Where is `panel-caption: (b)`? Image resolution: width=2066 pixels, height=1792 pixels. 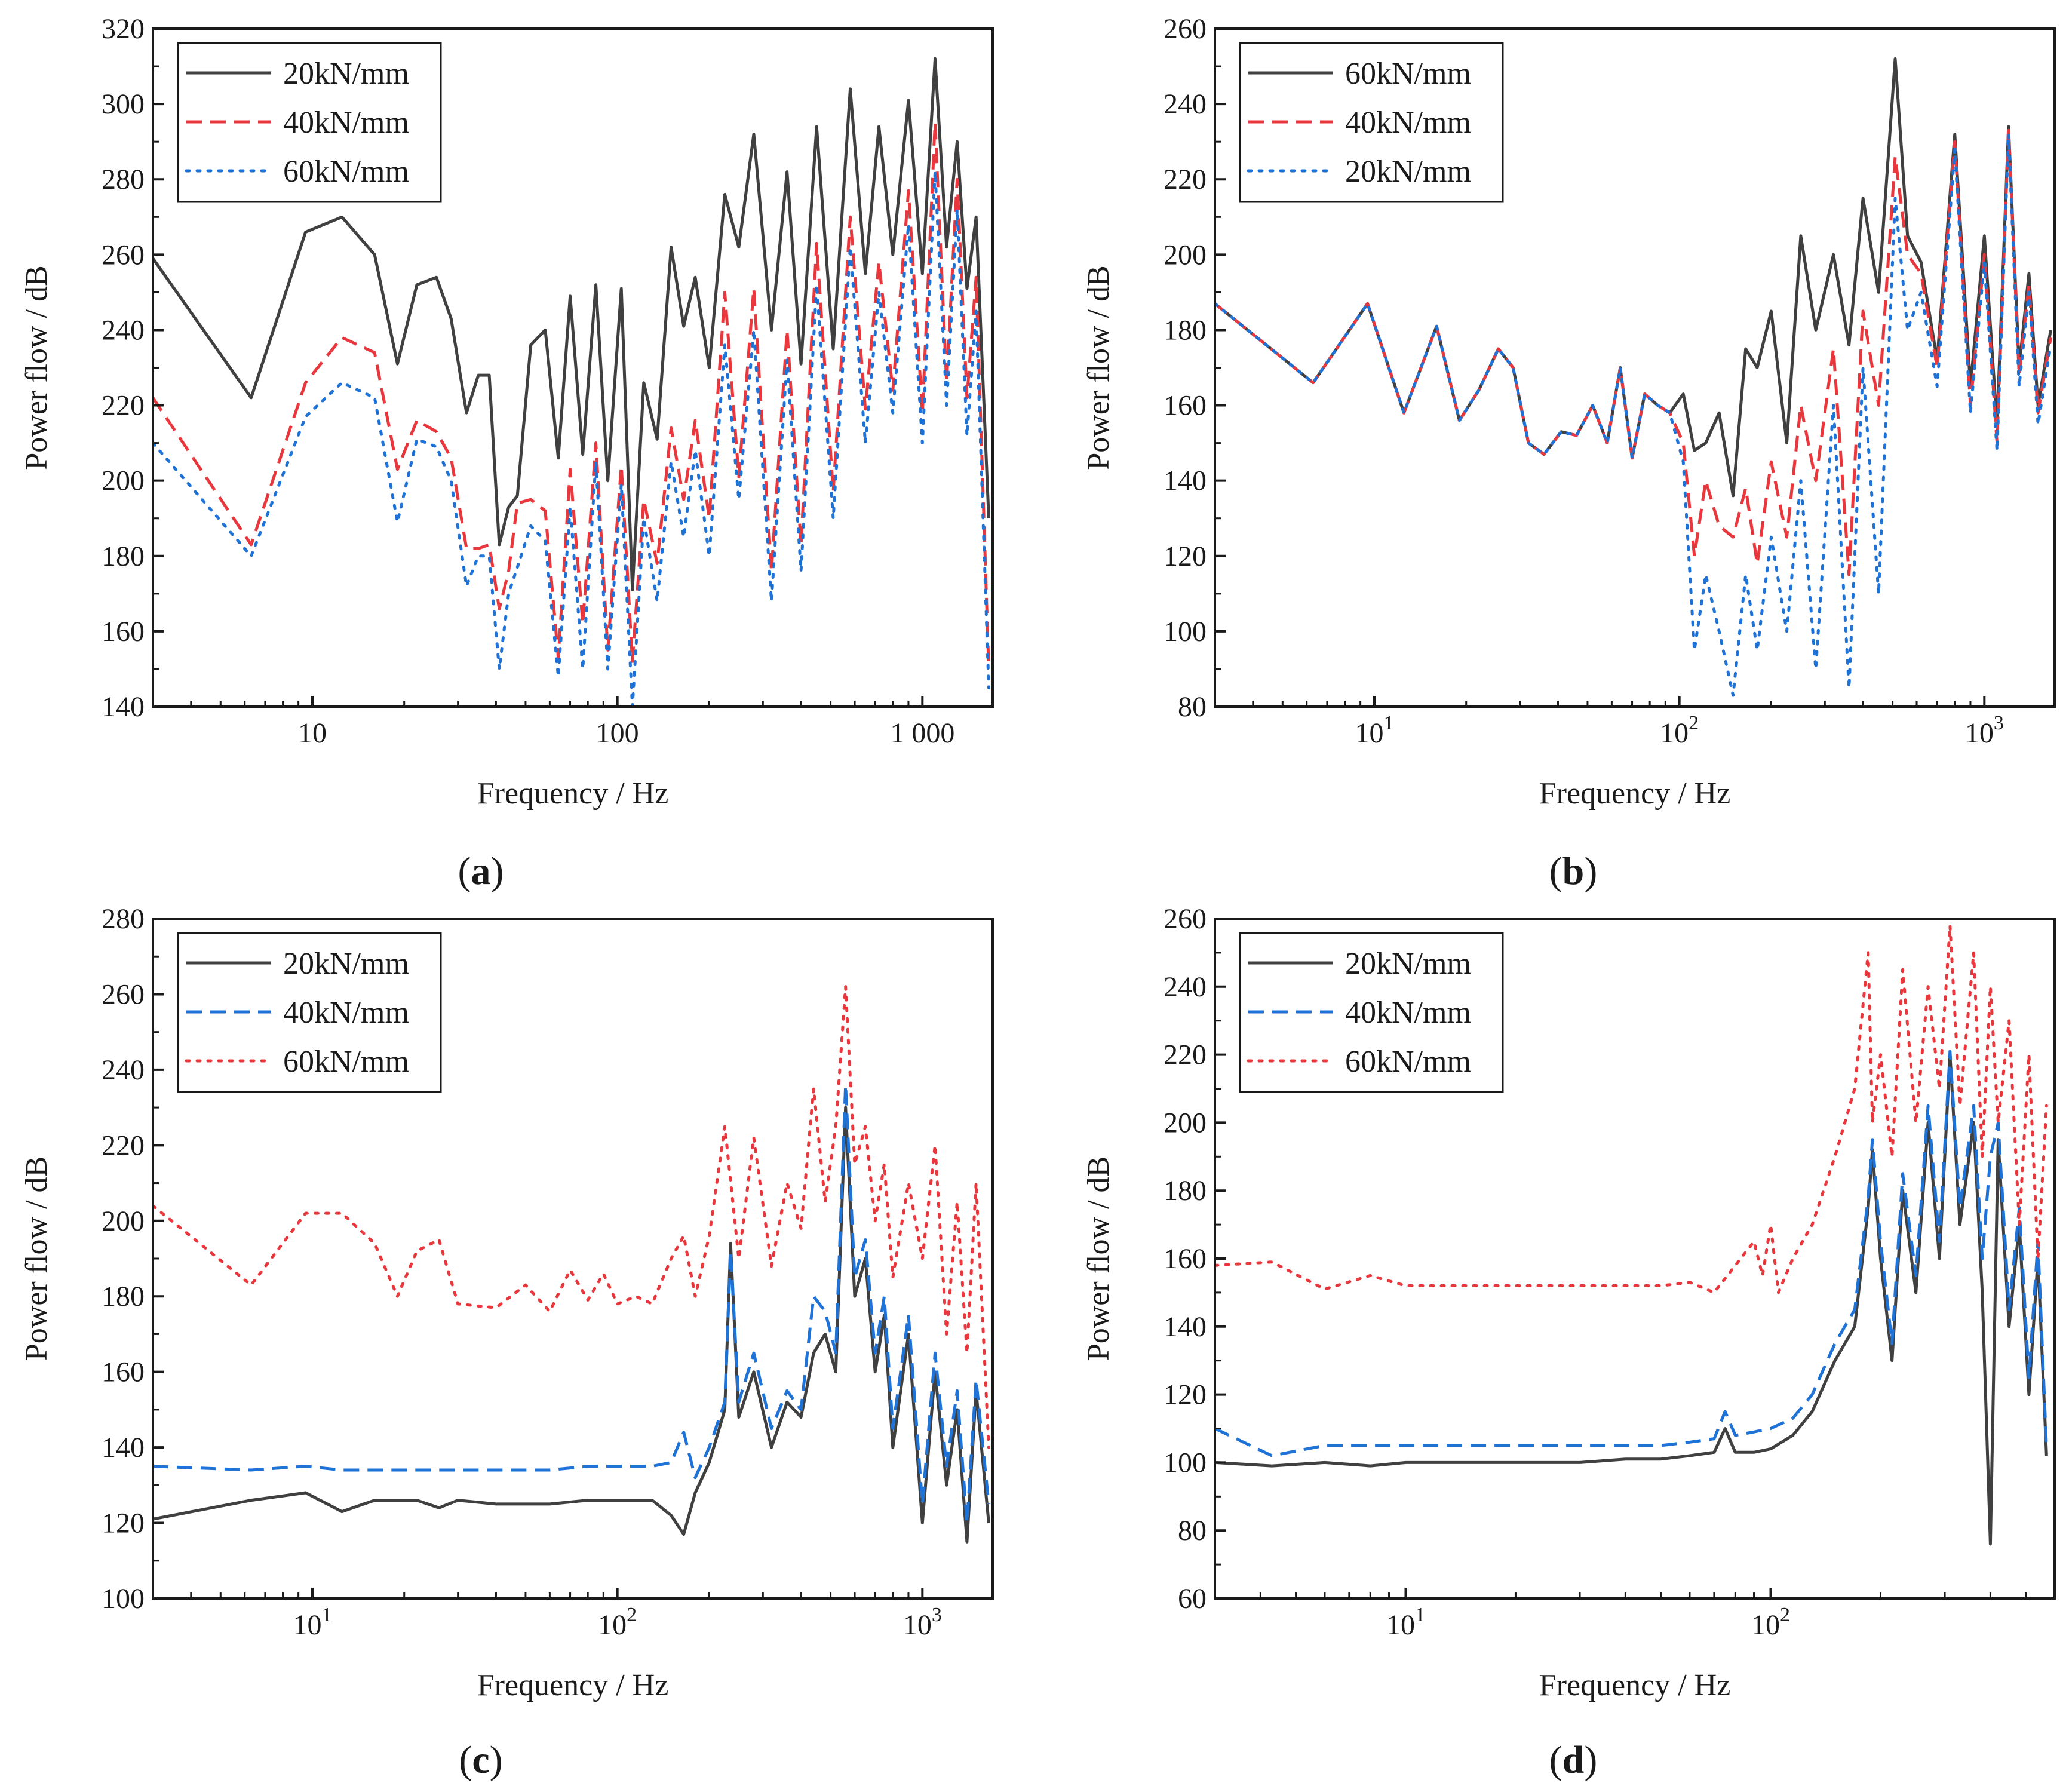
panel-caption: (b) is located at coordinates (1573, 871).